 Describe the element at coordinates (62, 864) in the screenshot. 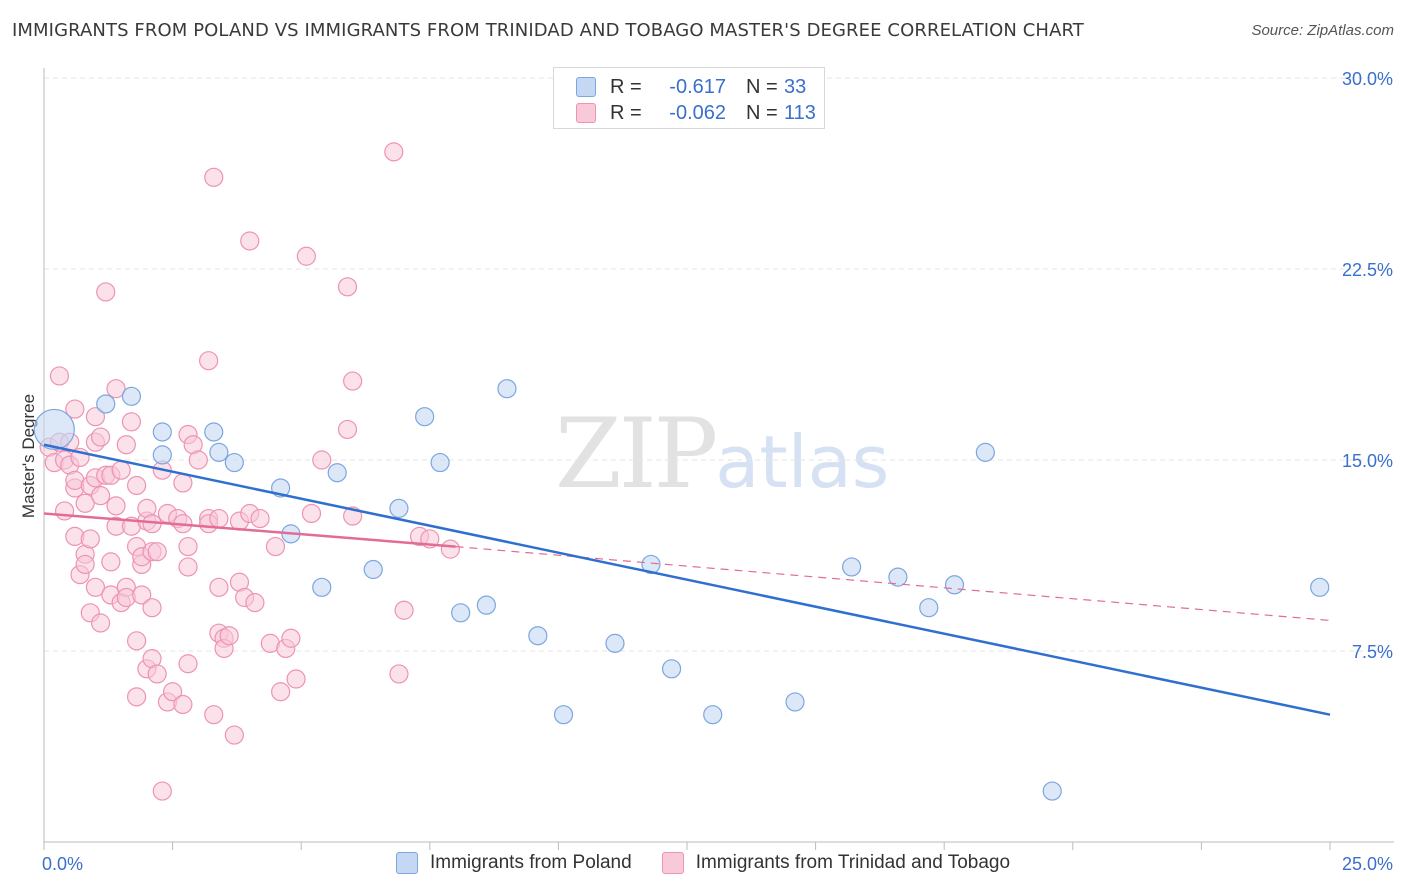

I see `x-tick-label: 0.0%` at that location.